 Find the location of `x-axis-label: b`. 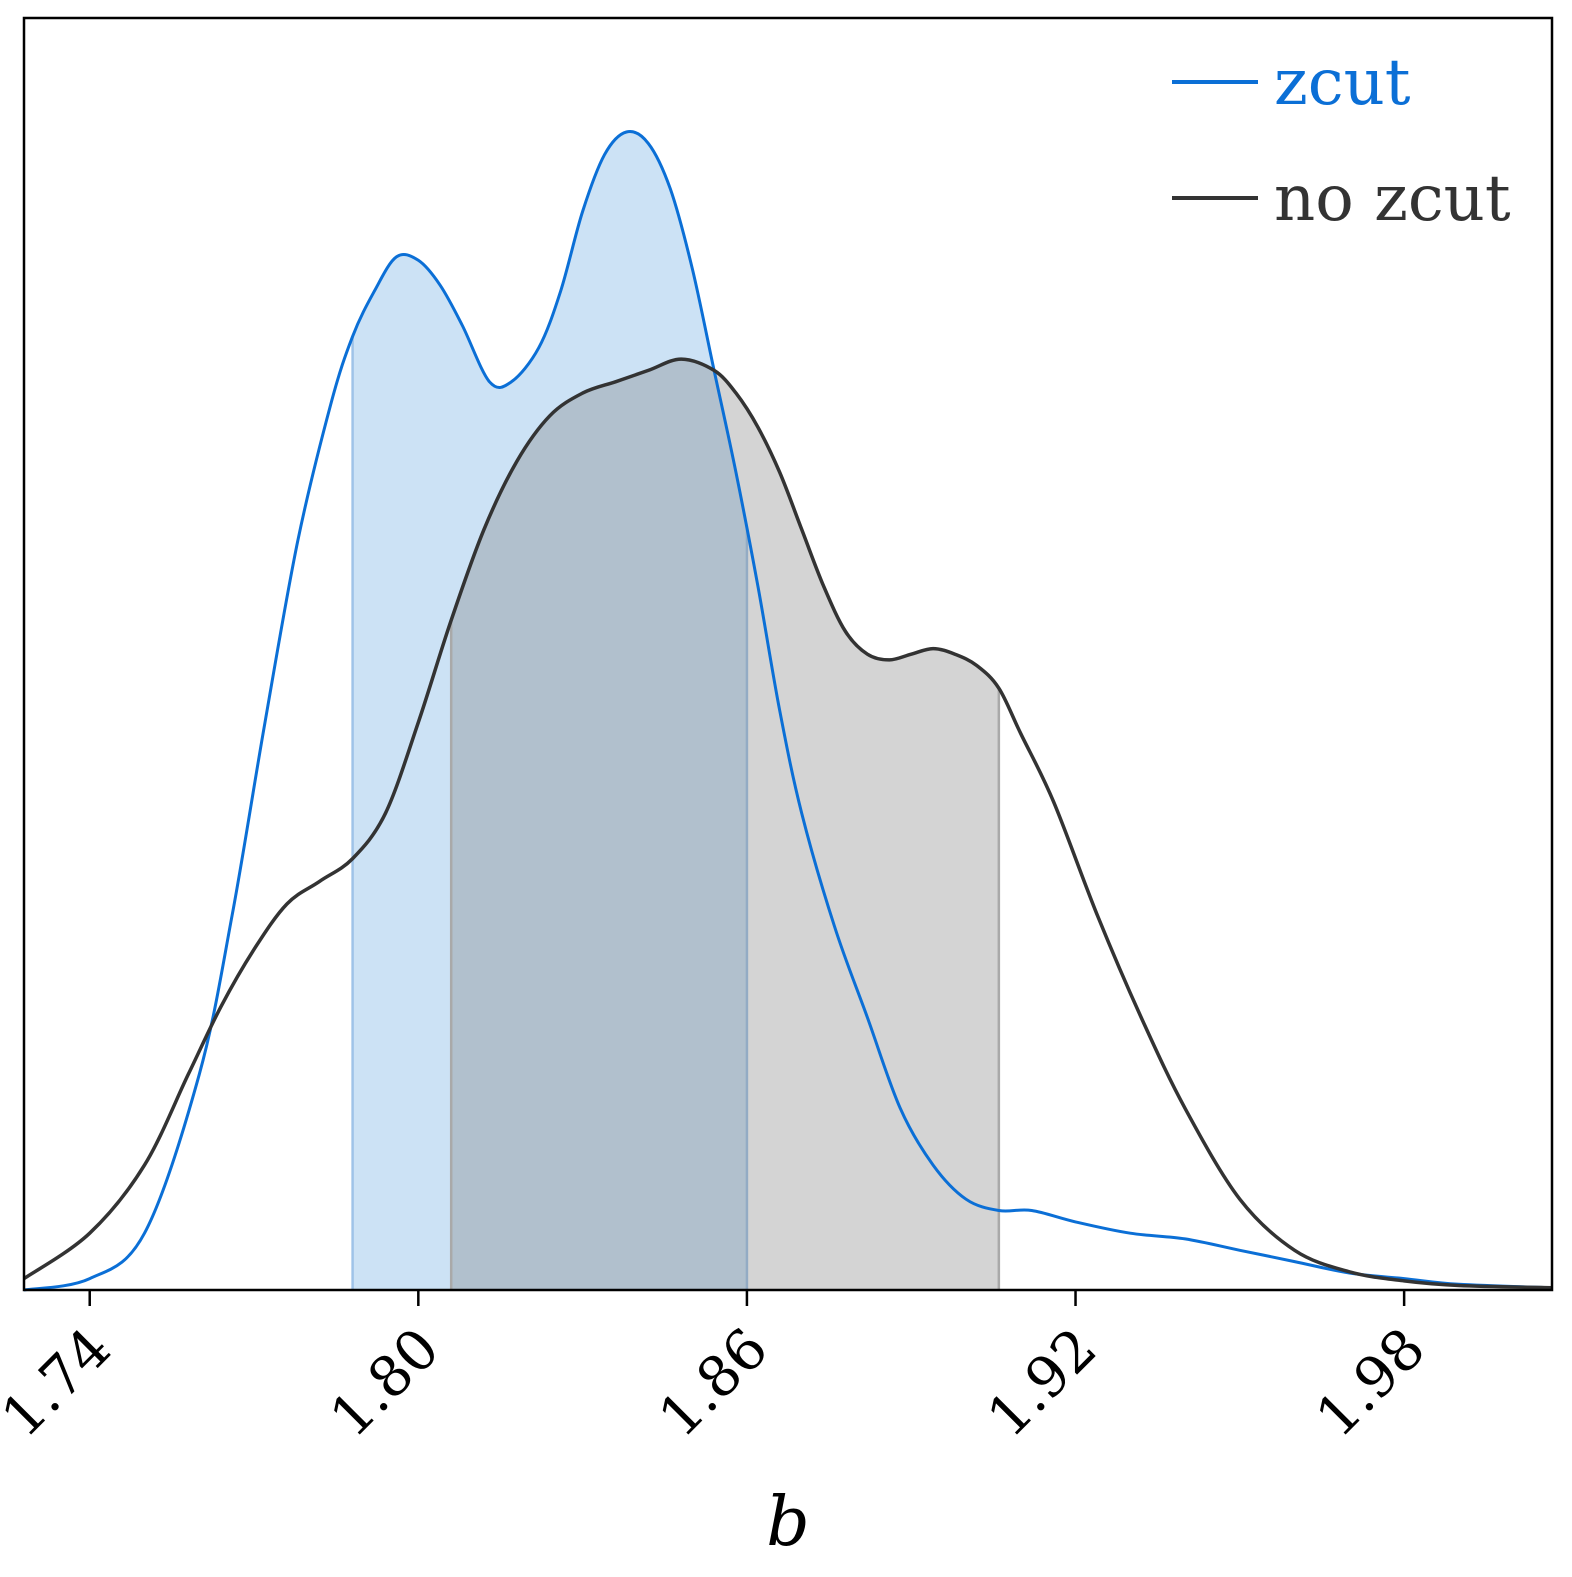

x-axis-label: b is located at coordinates (788, 1522).